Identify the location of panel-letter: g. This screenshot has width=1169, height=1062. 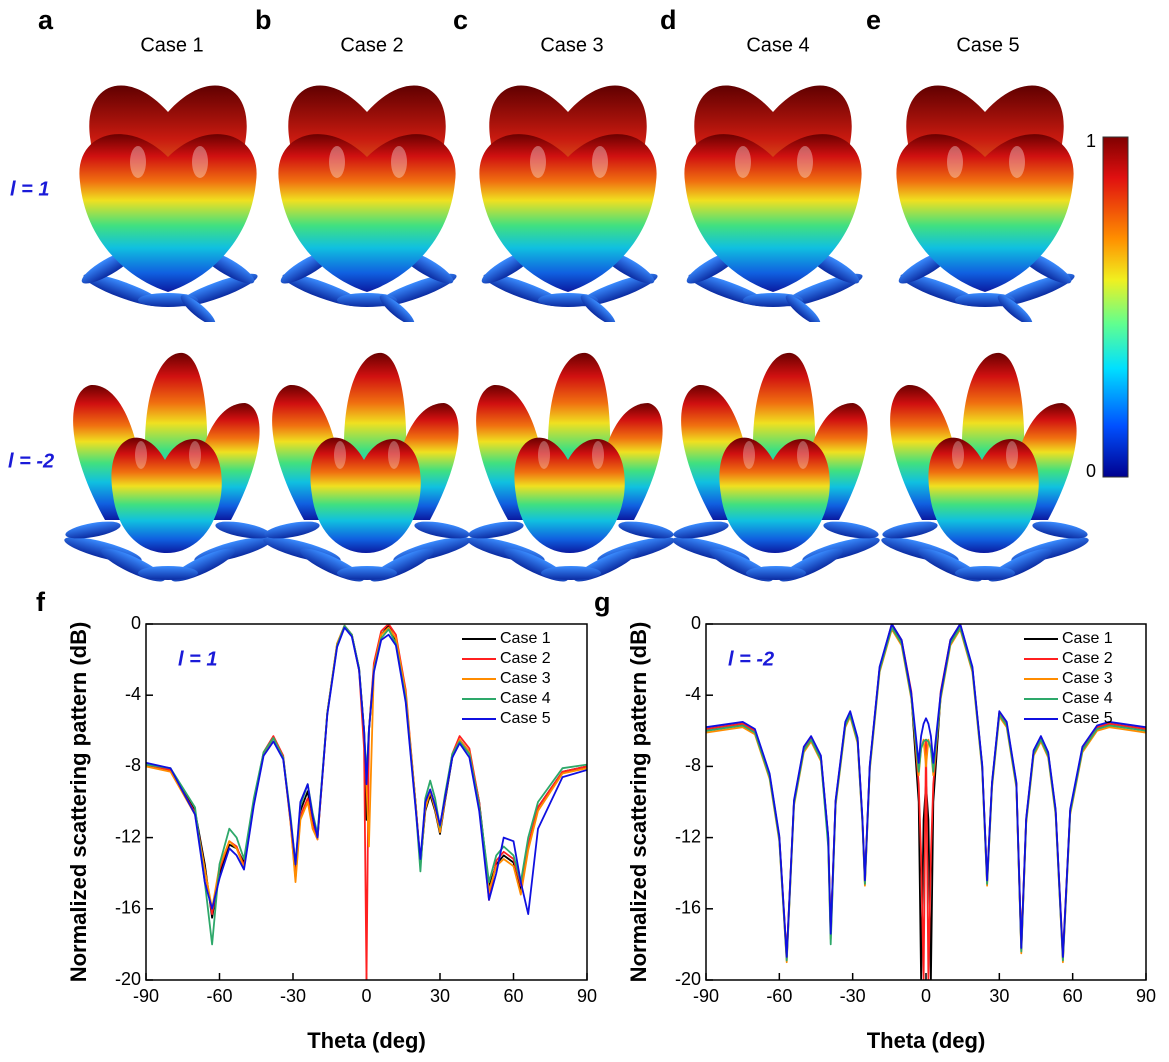
(602, 602).